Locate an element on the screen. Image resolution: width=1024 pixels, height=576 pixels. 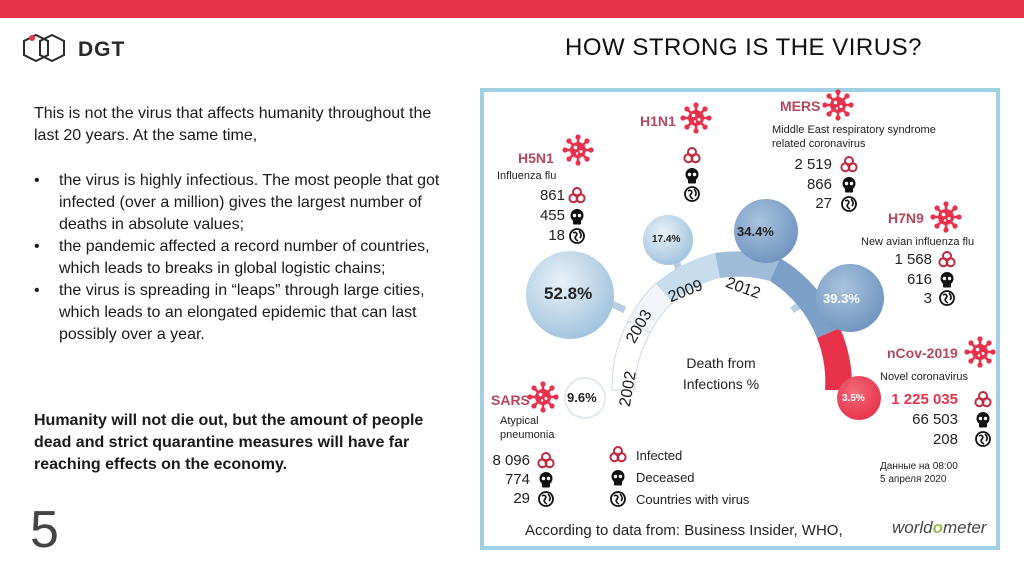
pct-h5n1: 52.8% is located at coordinates (568, 293).